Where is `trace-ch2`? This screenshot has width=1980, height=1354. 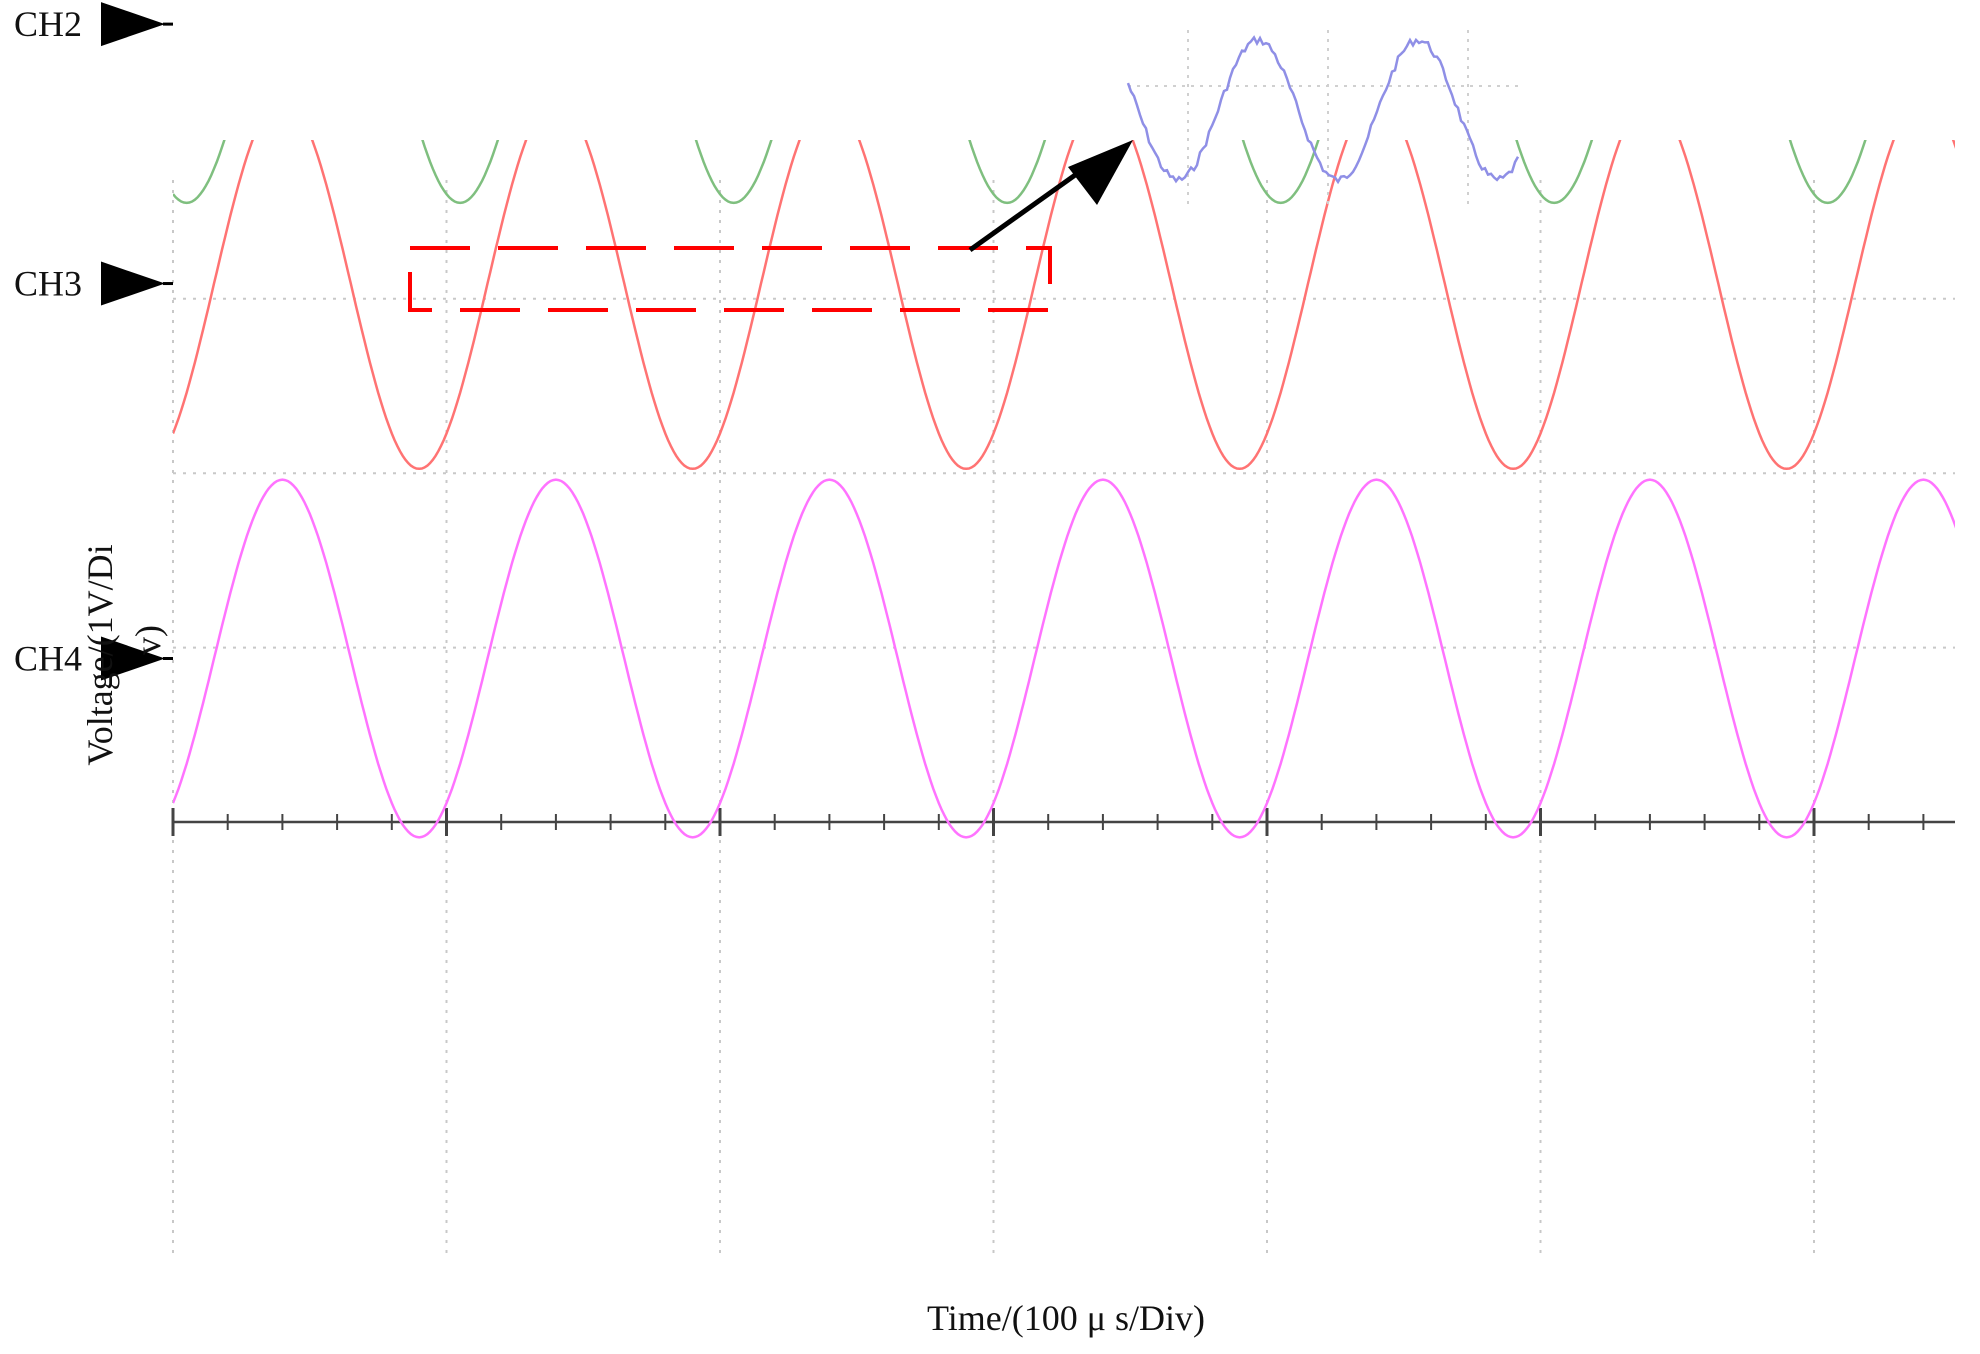 trace-ch2 is located at coordinates (1020, 172).